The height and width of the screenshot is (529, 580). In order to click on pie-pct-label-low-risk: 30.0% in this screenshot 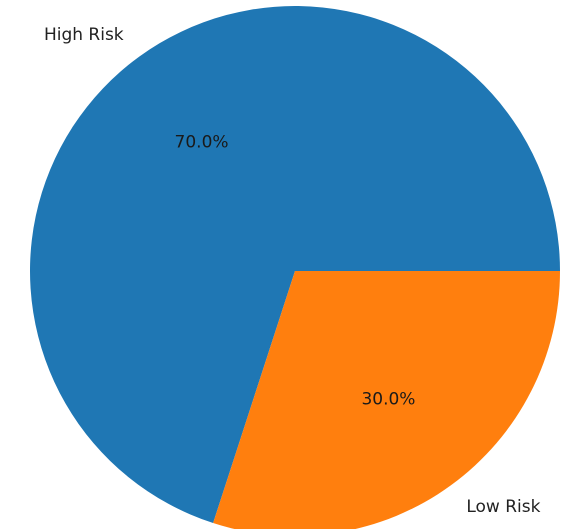, I will do `click(388, 400)`.